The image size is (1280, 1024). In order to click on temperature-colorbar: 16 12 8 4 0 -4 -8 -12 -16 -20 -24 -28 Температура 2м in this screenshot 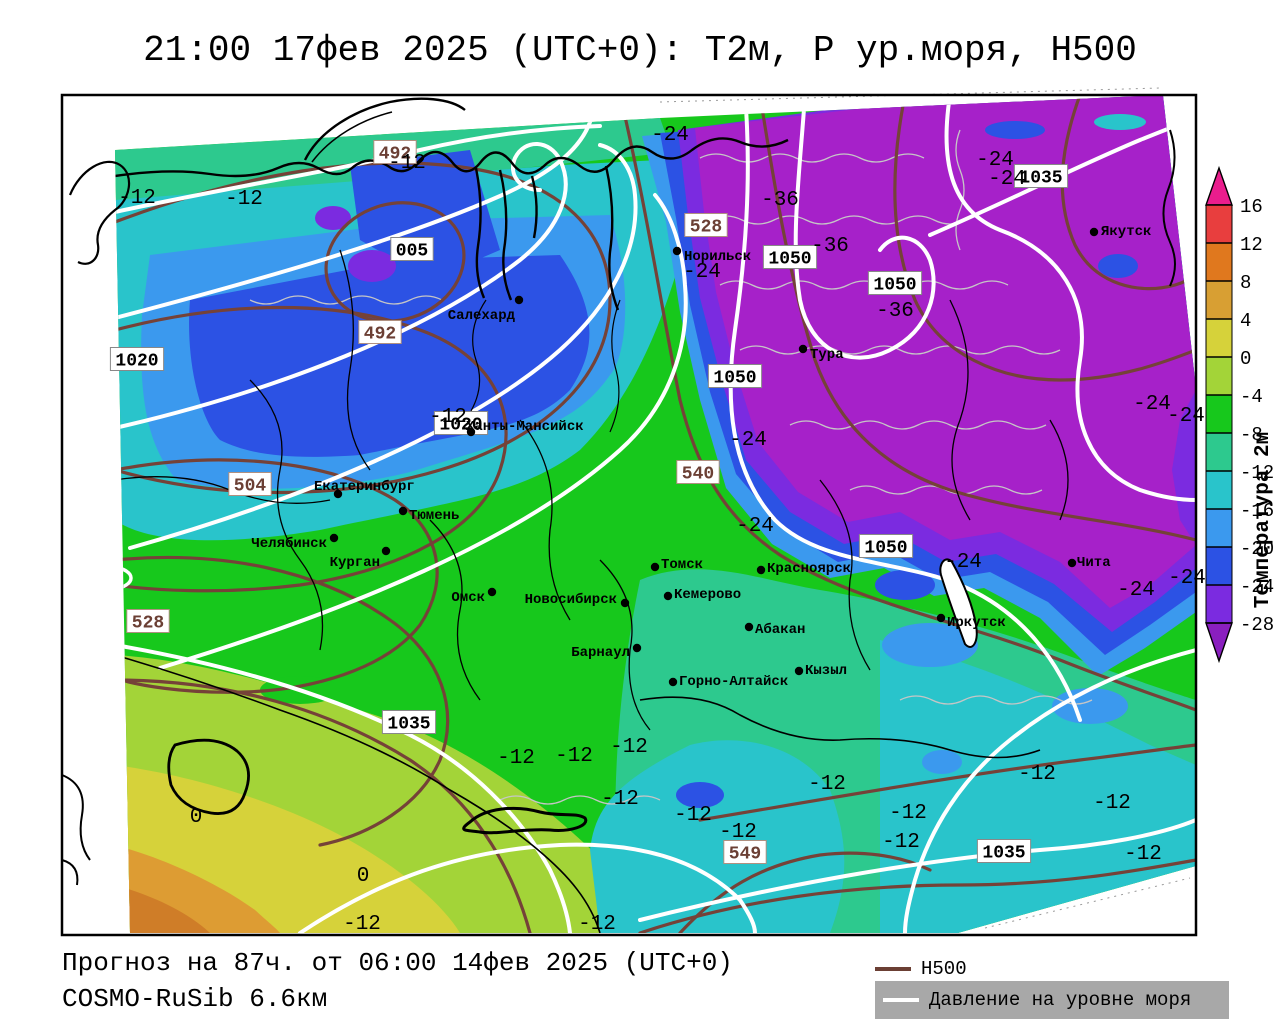, I will do `click(1240, 414)`.